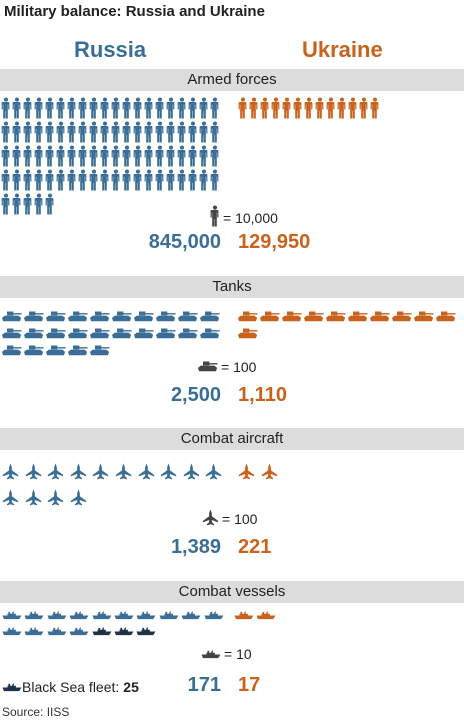 Image resolution: width=464 pixels, height=724 pixels. I want to click on ukraine-aircraft-grid, so click(351, 471).